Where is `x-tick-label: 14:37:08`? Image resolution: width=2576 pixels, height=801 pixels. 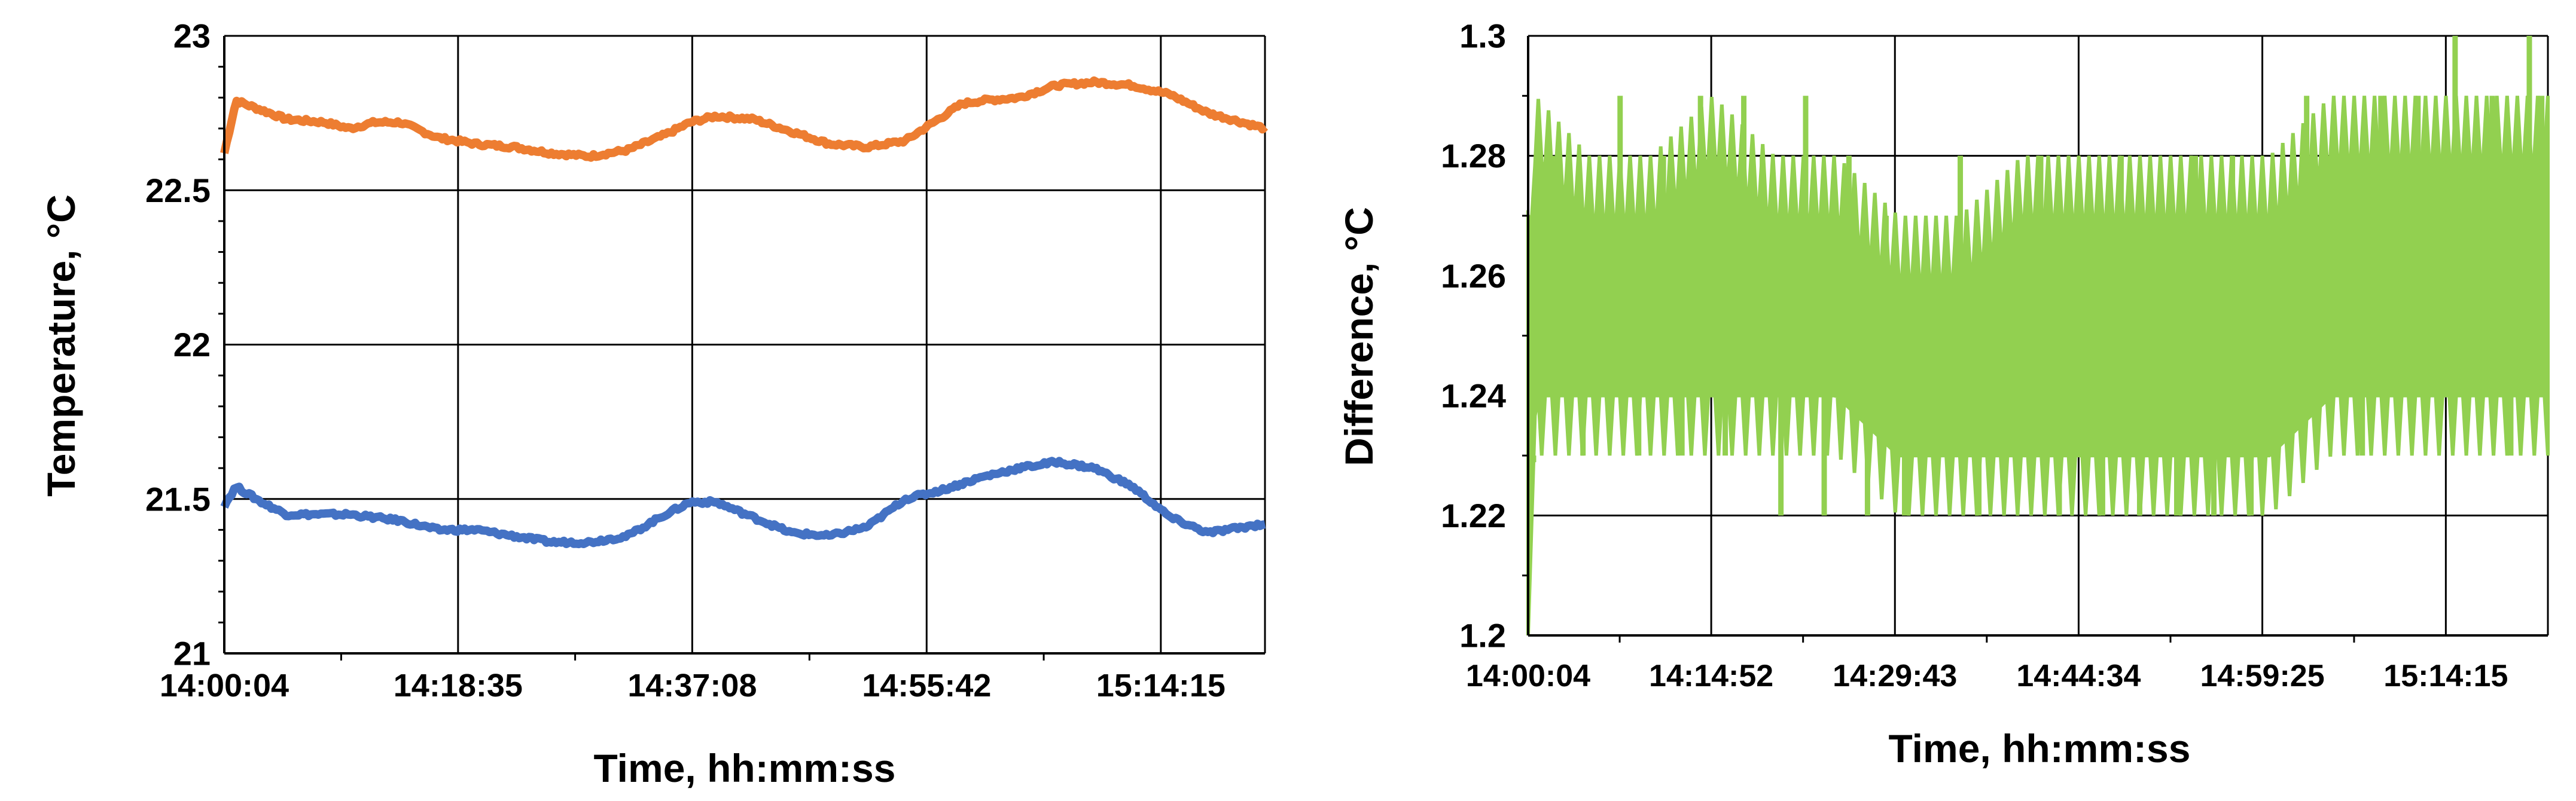
x-tick-label: 14:37:08 is located at coordinates (692, 686).